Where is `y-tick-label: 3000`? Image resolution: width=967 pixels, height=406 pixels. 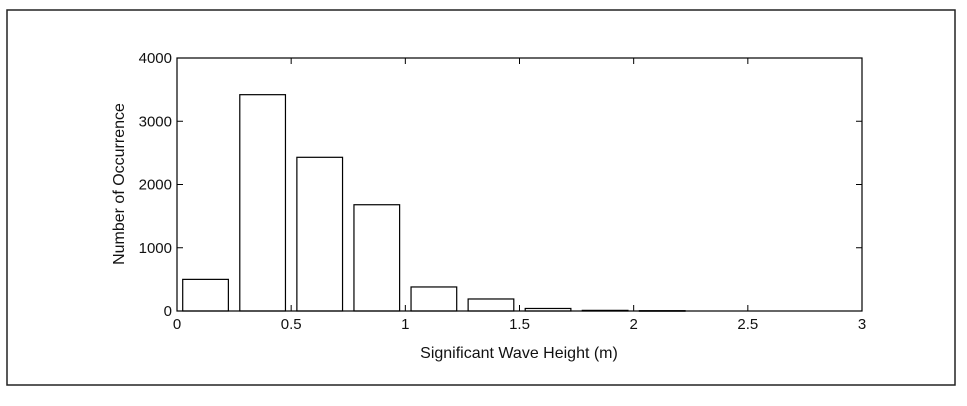 y-tick-label: 3000 is located at coordinates (155, 121).